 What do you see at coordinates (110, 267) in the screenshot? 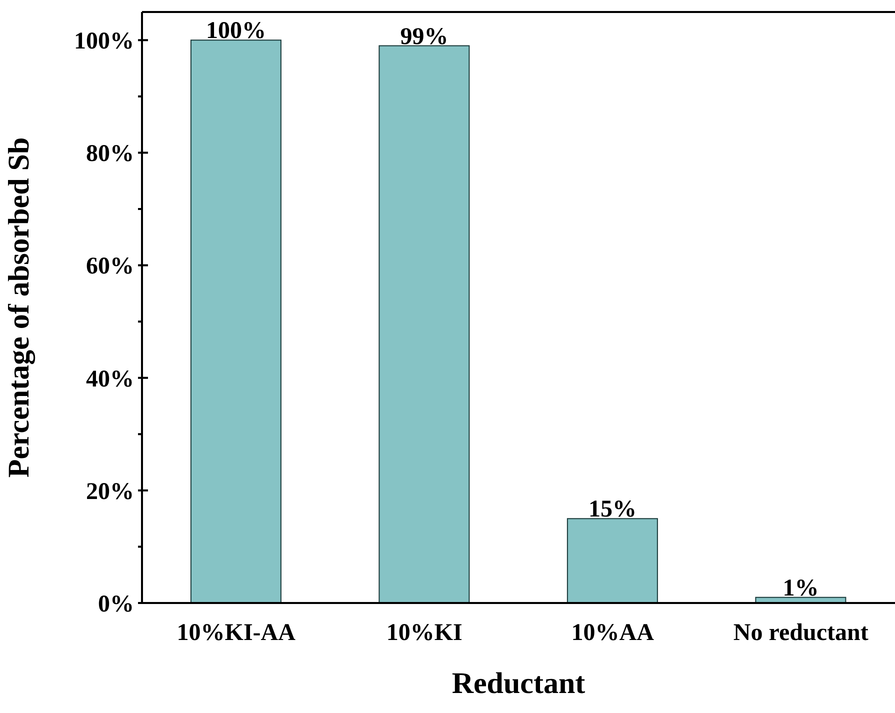
I see `y-tick-label: 60%` at bounding box center [110, 267].